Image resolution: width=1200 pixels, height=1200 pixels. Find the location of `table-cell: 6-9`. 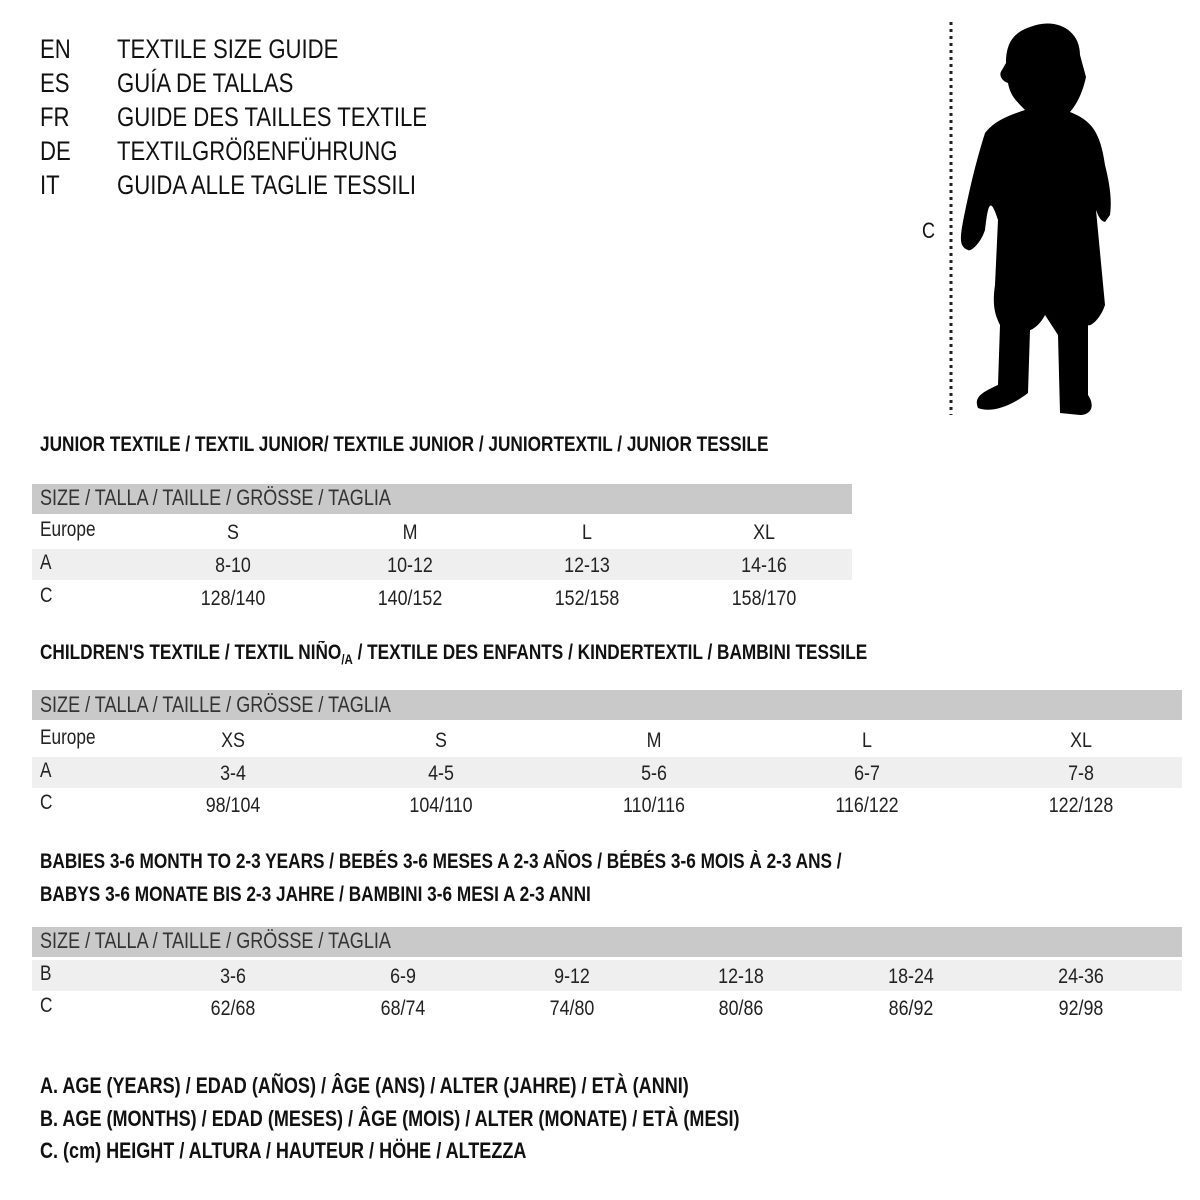

table-cell: 6-9 is located at coordinates (403, 976).